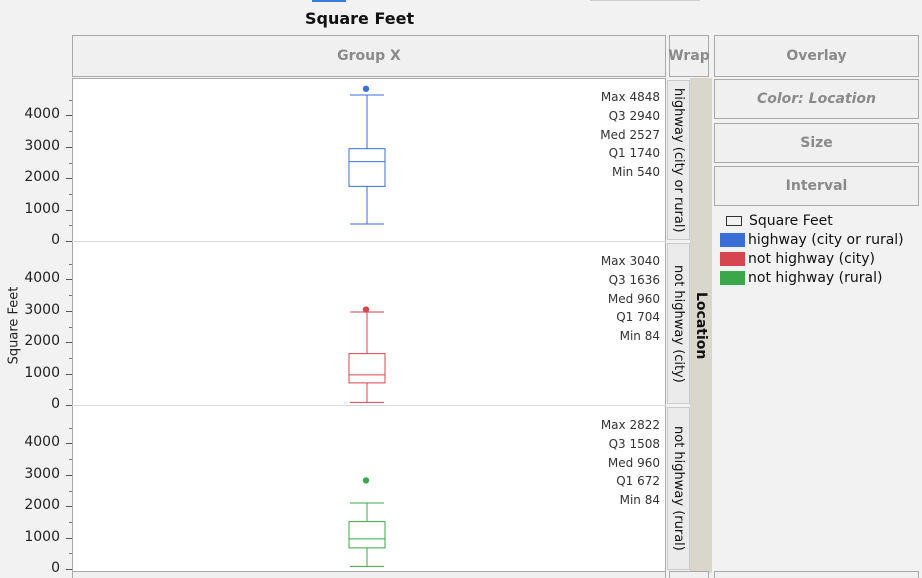 The image size is (922, 578). What do you see at coordinates (630, 261) in the screenshot?
I see `stat-line: Max 3040` at bounding box center [630, 261].